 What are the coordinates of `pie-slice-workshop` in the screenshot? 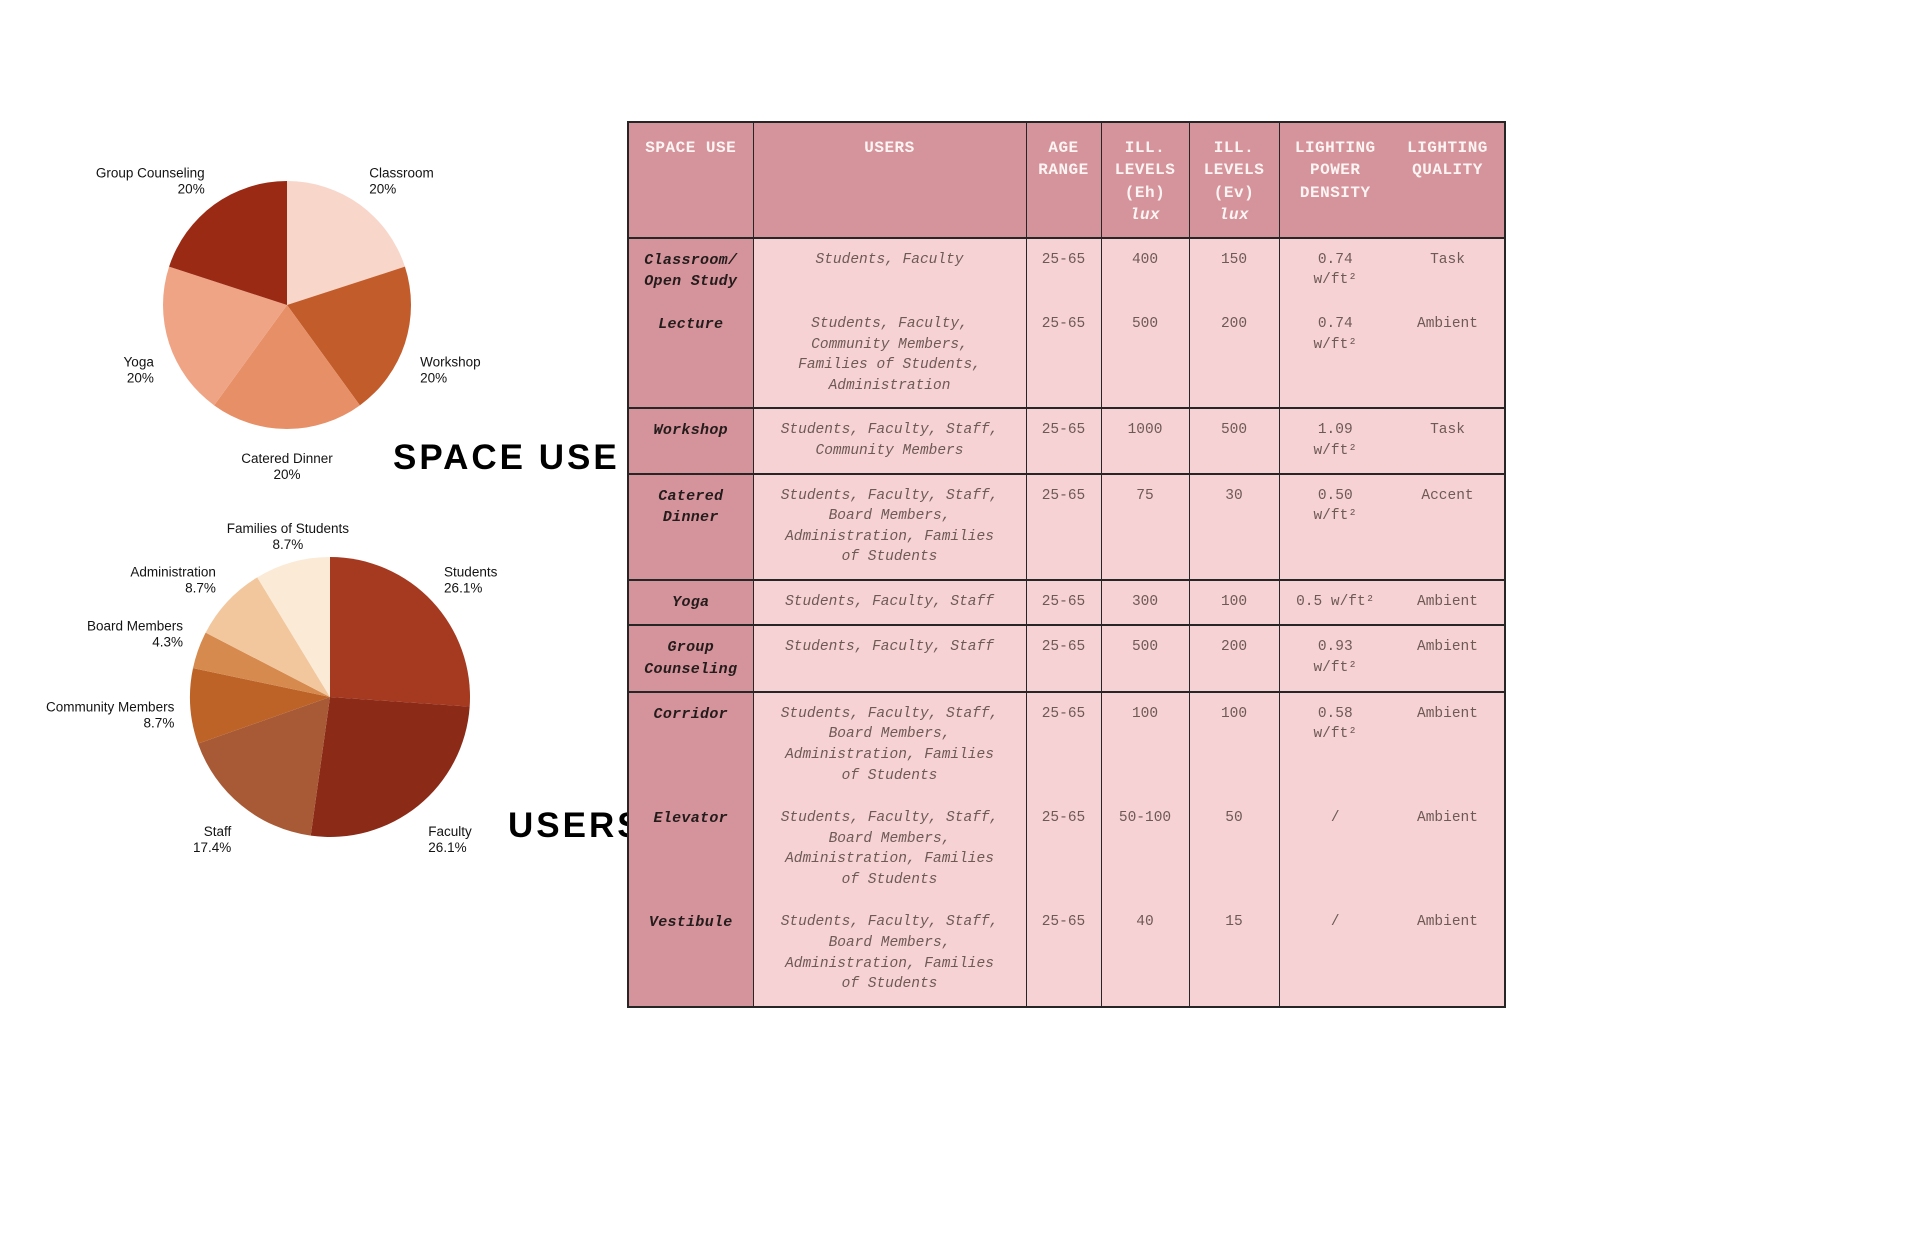 It's located at (349, 336).